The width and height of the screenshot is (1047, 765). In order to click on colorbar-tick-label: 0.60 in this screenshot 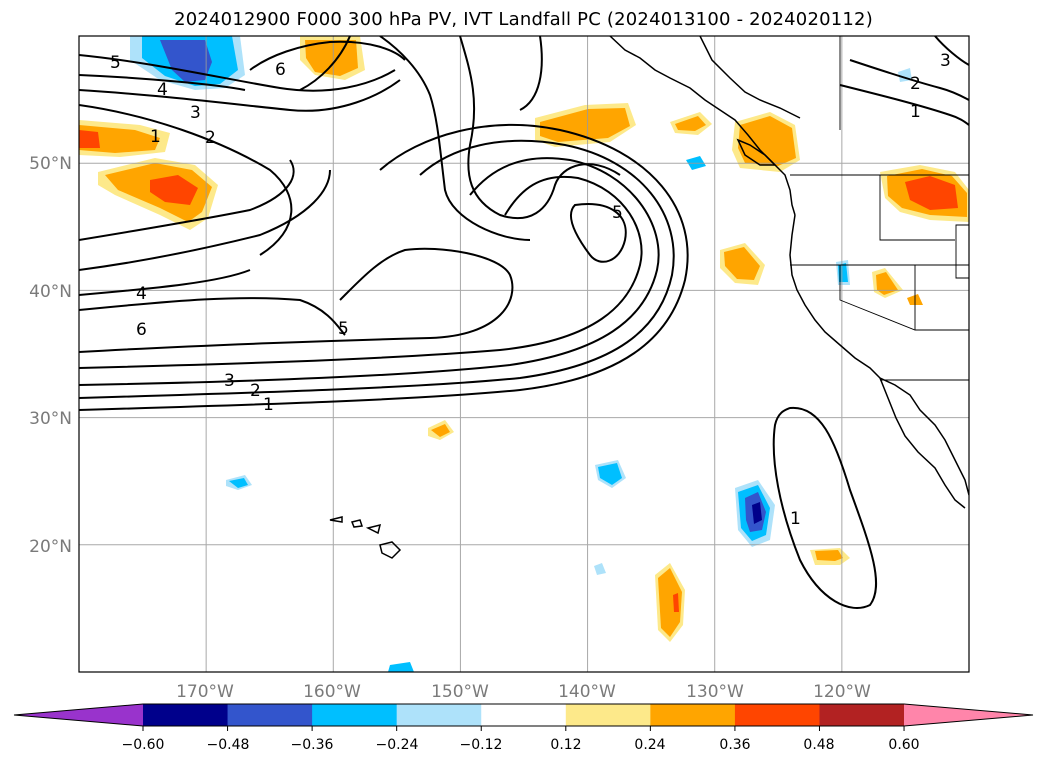, I will do `click(903, 745)`.